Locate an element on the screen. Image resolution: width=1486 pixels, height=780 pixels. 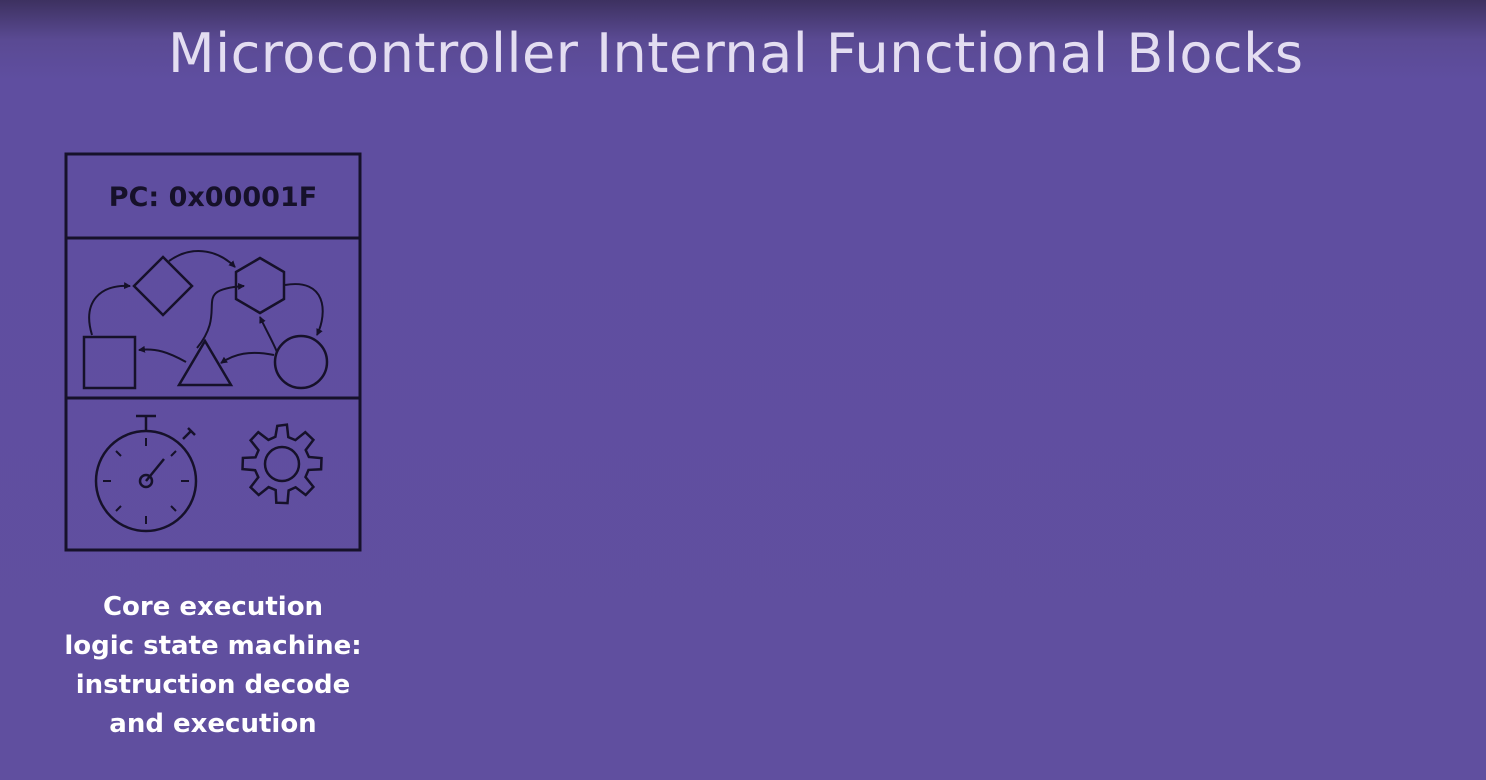
diamond-icon is located at coordinates (163, 286).